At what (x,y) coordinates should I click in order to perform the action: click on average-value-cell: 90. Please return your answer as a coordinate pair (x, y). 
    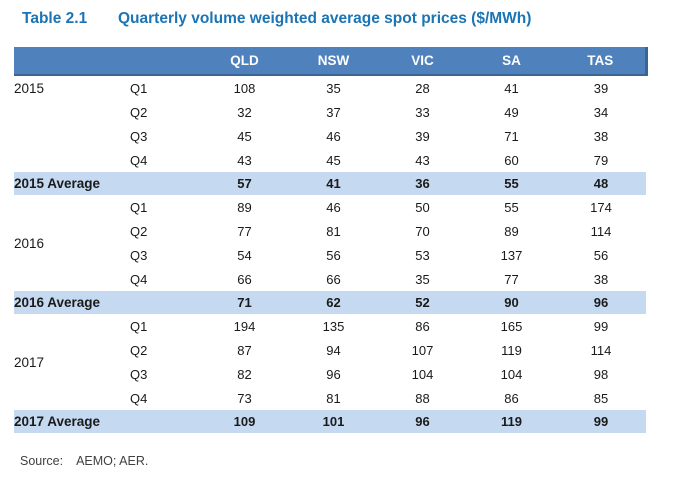
    Looking at the image, I should click on (511, 302).